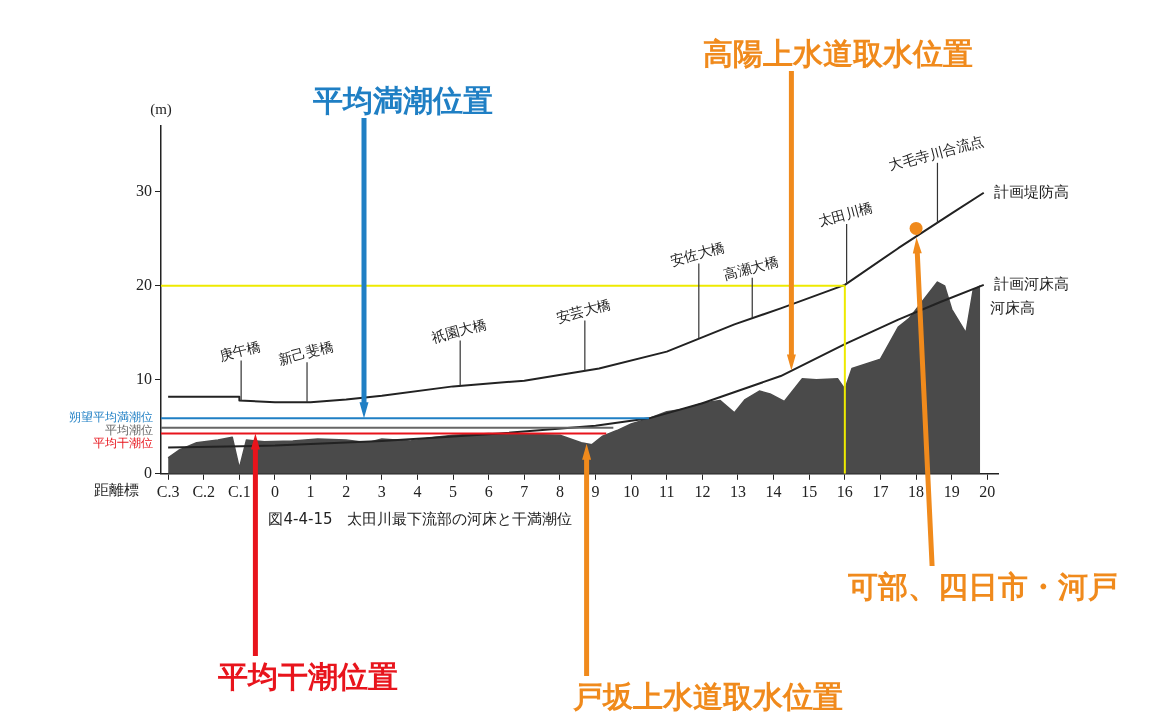  What do you see at coordinates (844, 491) in the screenshot?
I see `x-tick-label: 16` at bounding box center [844, 491].